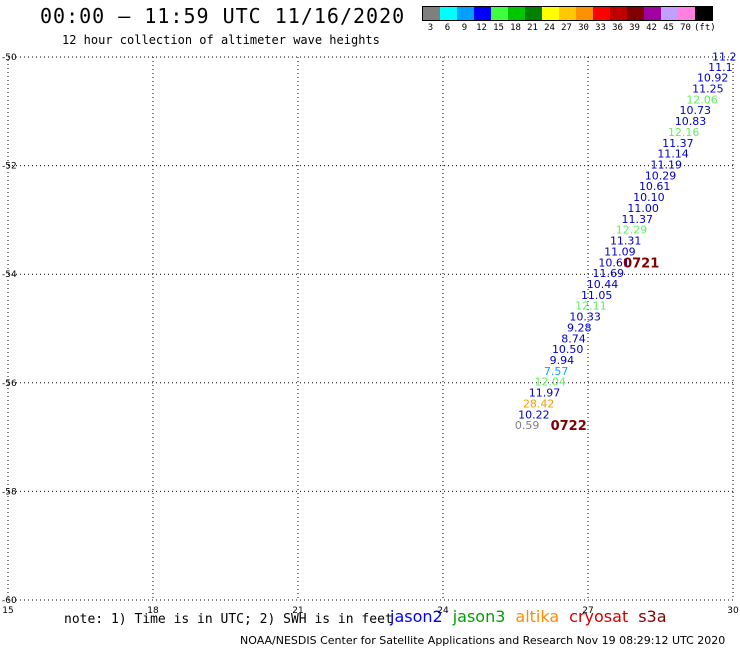 This screenshot has width=740, height=650. Describe the element at coordinates (587, 611) in the screenshot. I see `x-tick-label: 27` at that location.